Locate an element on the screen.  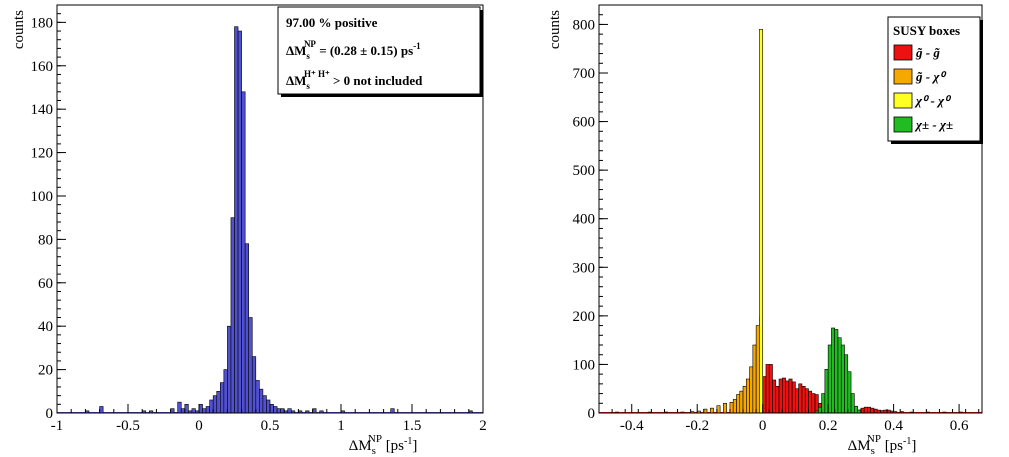
y-tick-label: 600 is located at coordinates (584, 123).